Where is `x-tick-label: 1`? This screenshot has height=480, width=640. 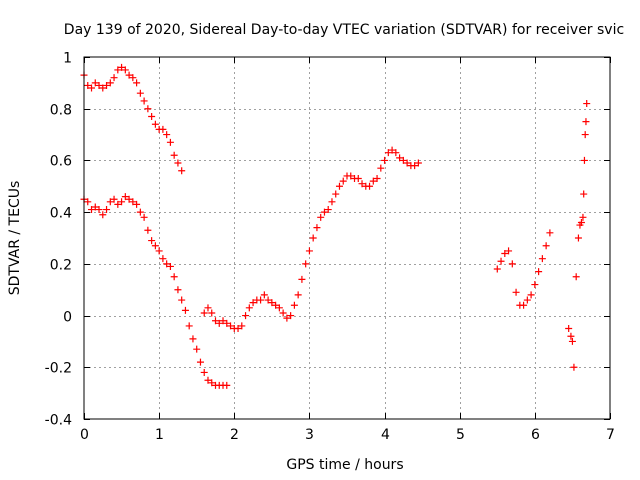 x-tick-label: 1 is located at coordinates (159, 435).